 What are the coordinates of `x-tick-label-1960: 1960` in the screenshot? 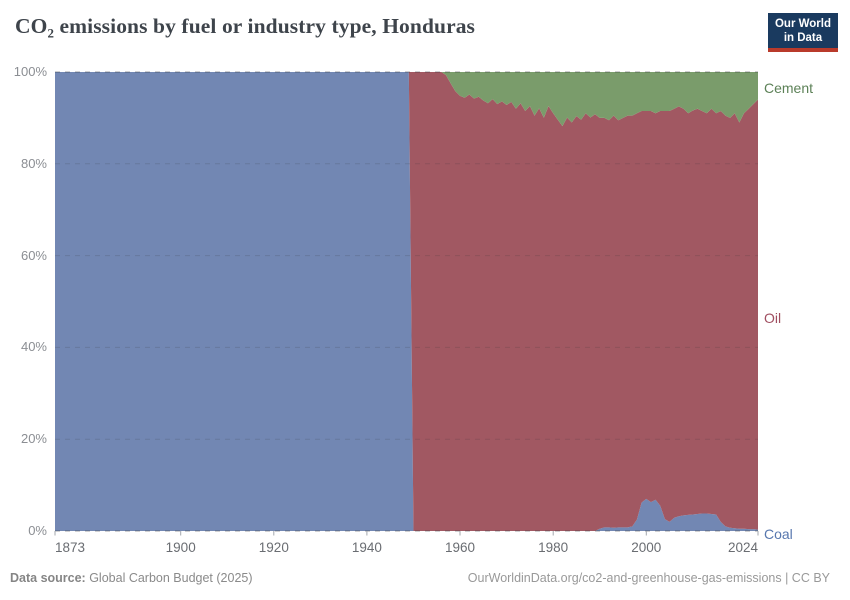 It's located at (460, 547).